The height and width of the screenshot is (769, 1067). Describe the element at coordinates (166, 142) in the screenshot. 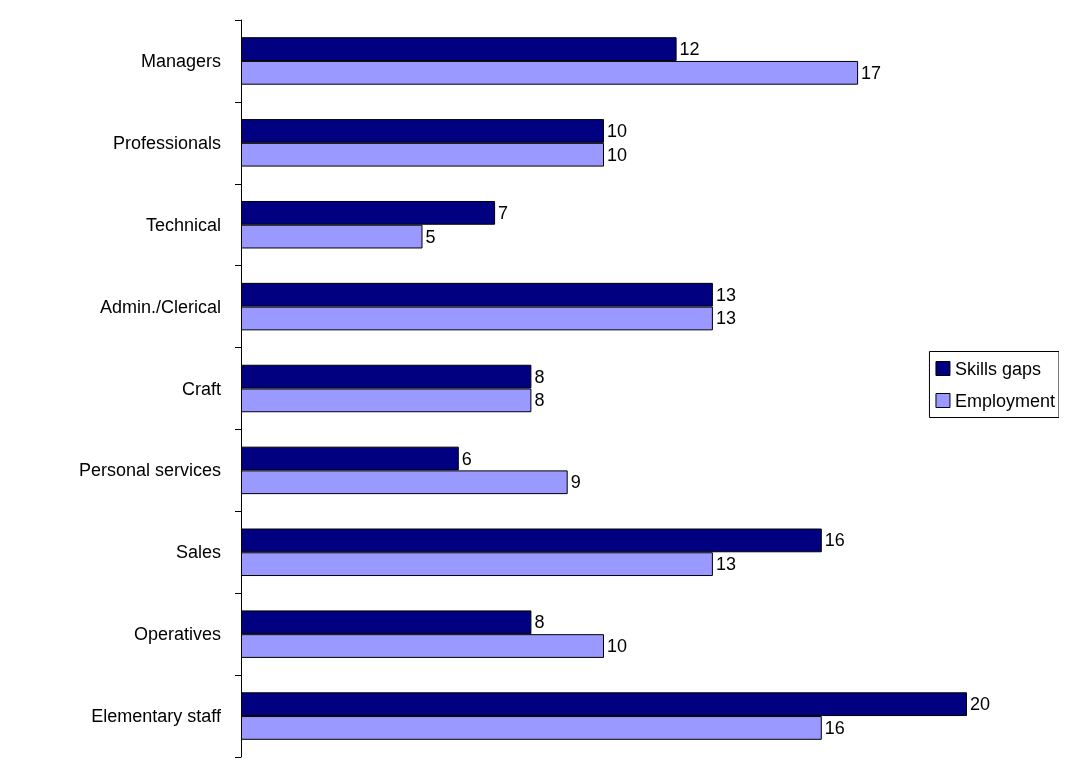

I see `y-tick-label: Professionals` at that location.